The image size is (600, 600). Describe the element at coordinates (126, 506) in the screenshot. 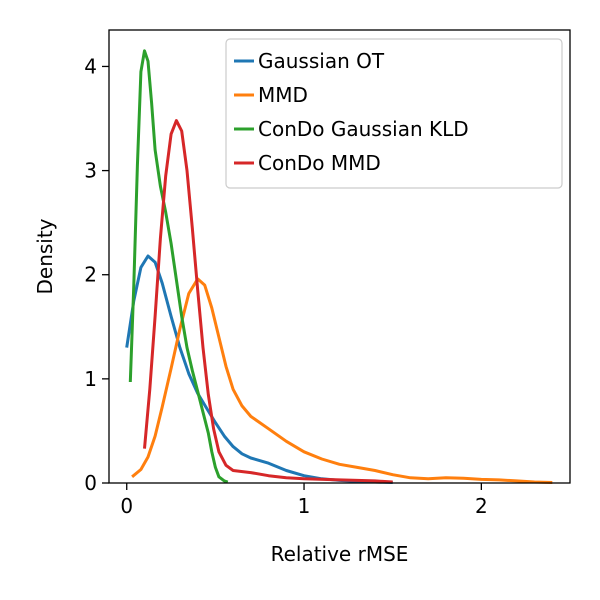

I see `x-tick-label: 0` at that location.